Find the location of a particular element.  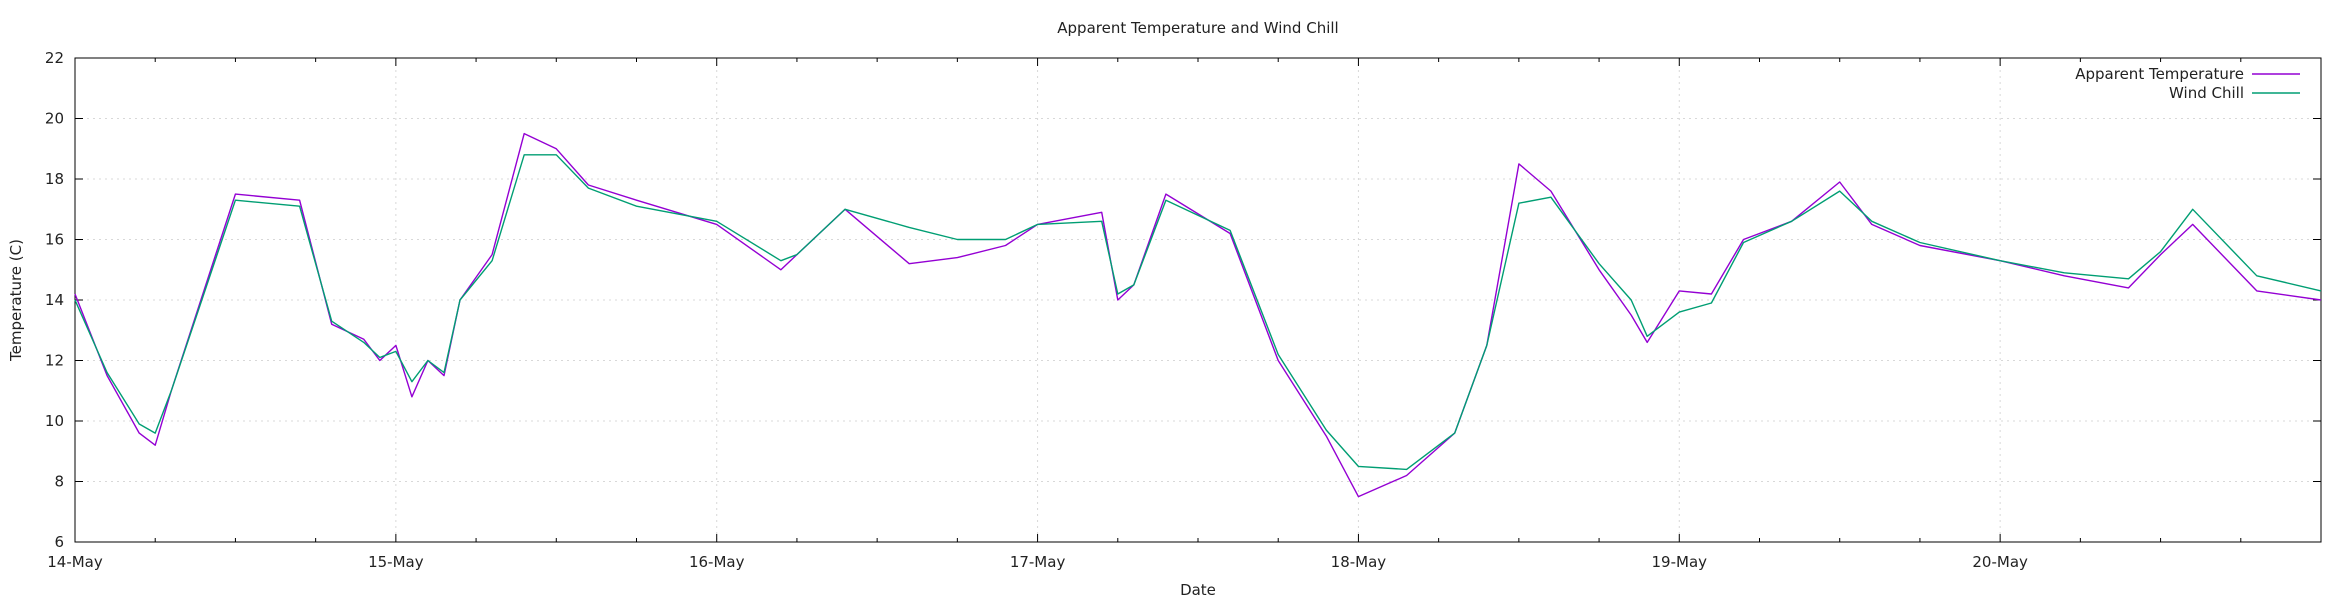

legend: Apparent Temperature Wind Chill is located at coordinates (2187, 83).